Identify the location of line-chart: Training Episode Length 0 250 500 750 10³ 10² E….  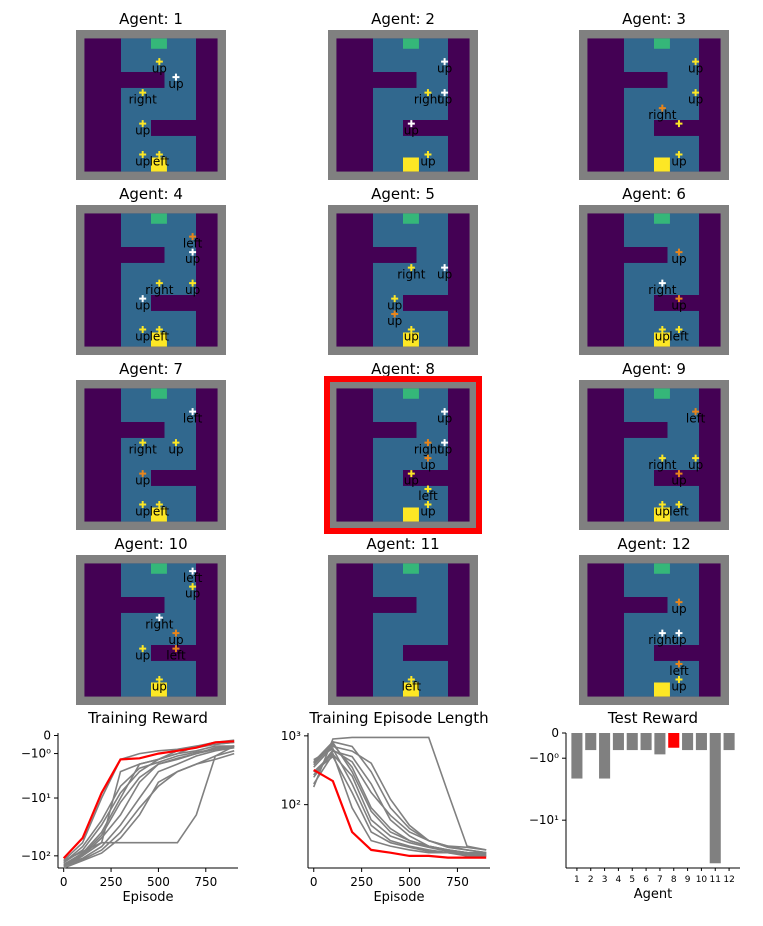
(385, 807).